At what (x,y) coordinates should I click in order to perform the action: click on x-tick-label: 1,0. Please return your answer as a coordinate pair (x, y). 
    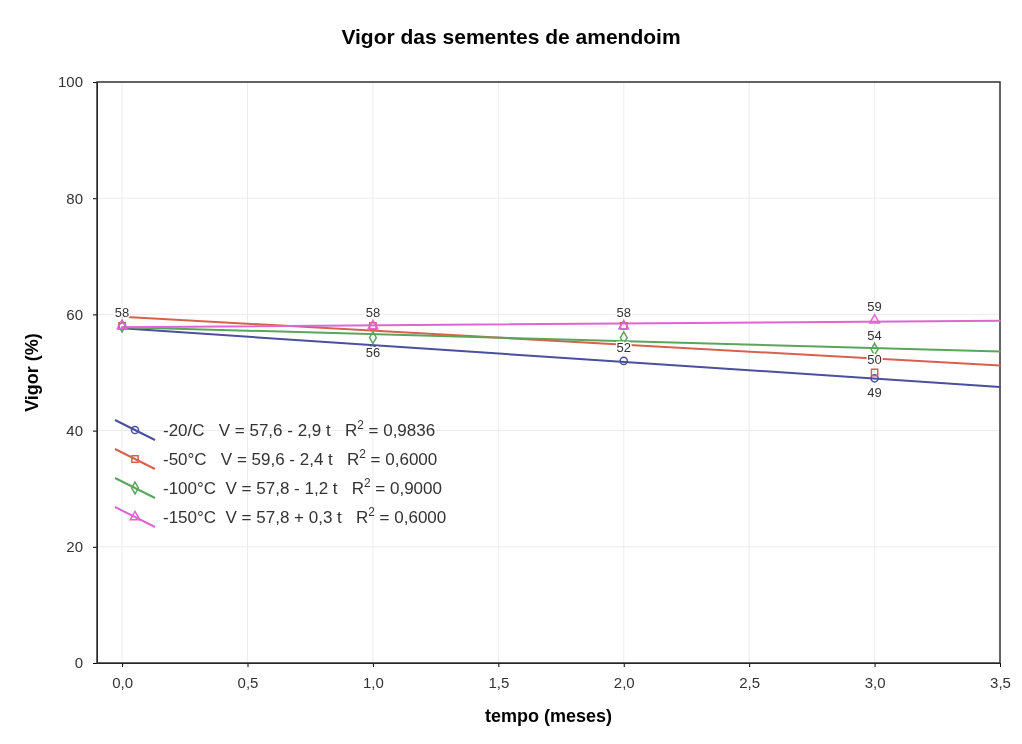
    Looking at the image, I should click on (373, 682).